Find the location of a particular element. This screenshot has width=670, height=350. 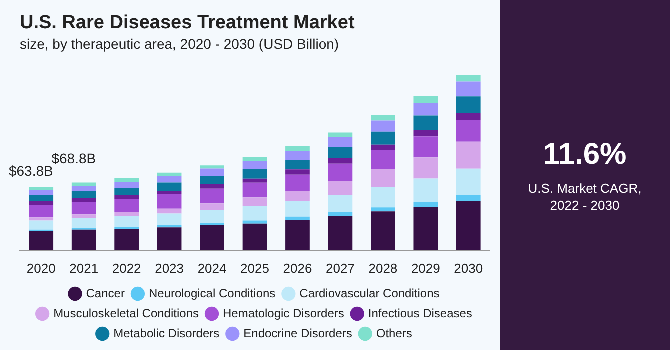

x-tick-label: 2022 is located at coordinates (127, 268).